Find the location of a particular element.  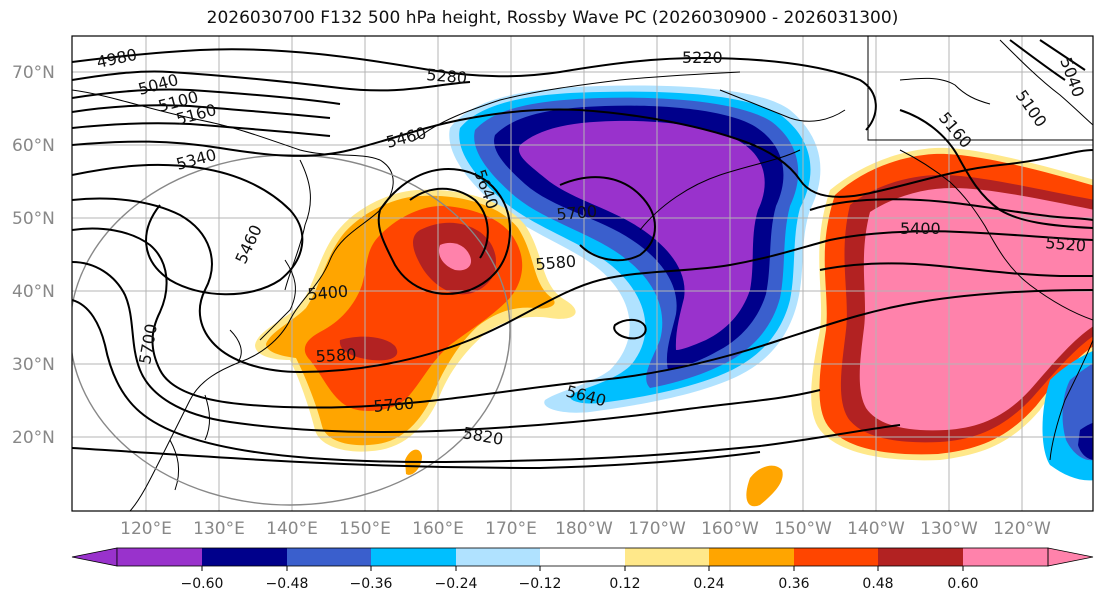

colorbar-low-extend is located at coordinates (94, 557).